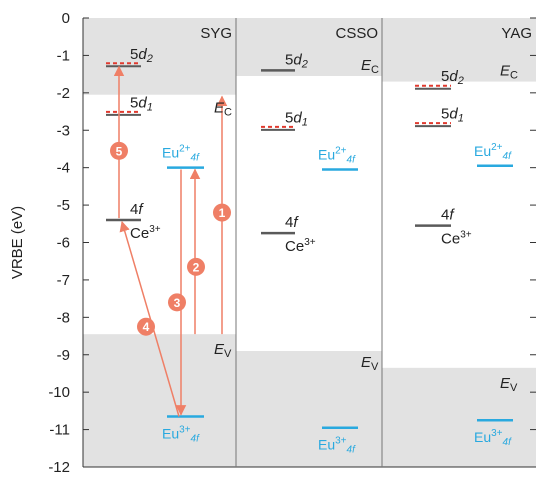 This screenshot has height=479, width=536. Describe the element at coordinates (63, 243) in the screenshot. I see `y-tick-label: -6` at that location.